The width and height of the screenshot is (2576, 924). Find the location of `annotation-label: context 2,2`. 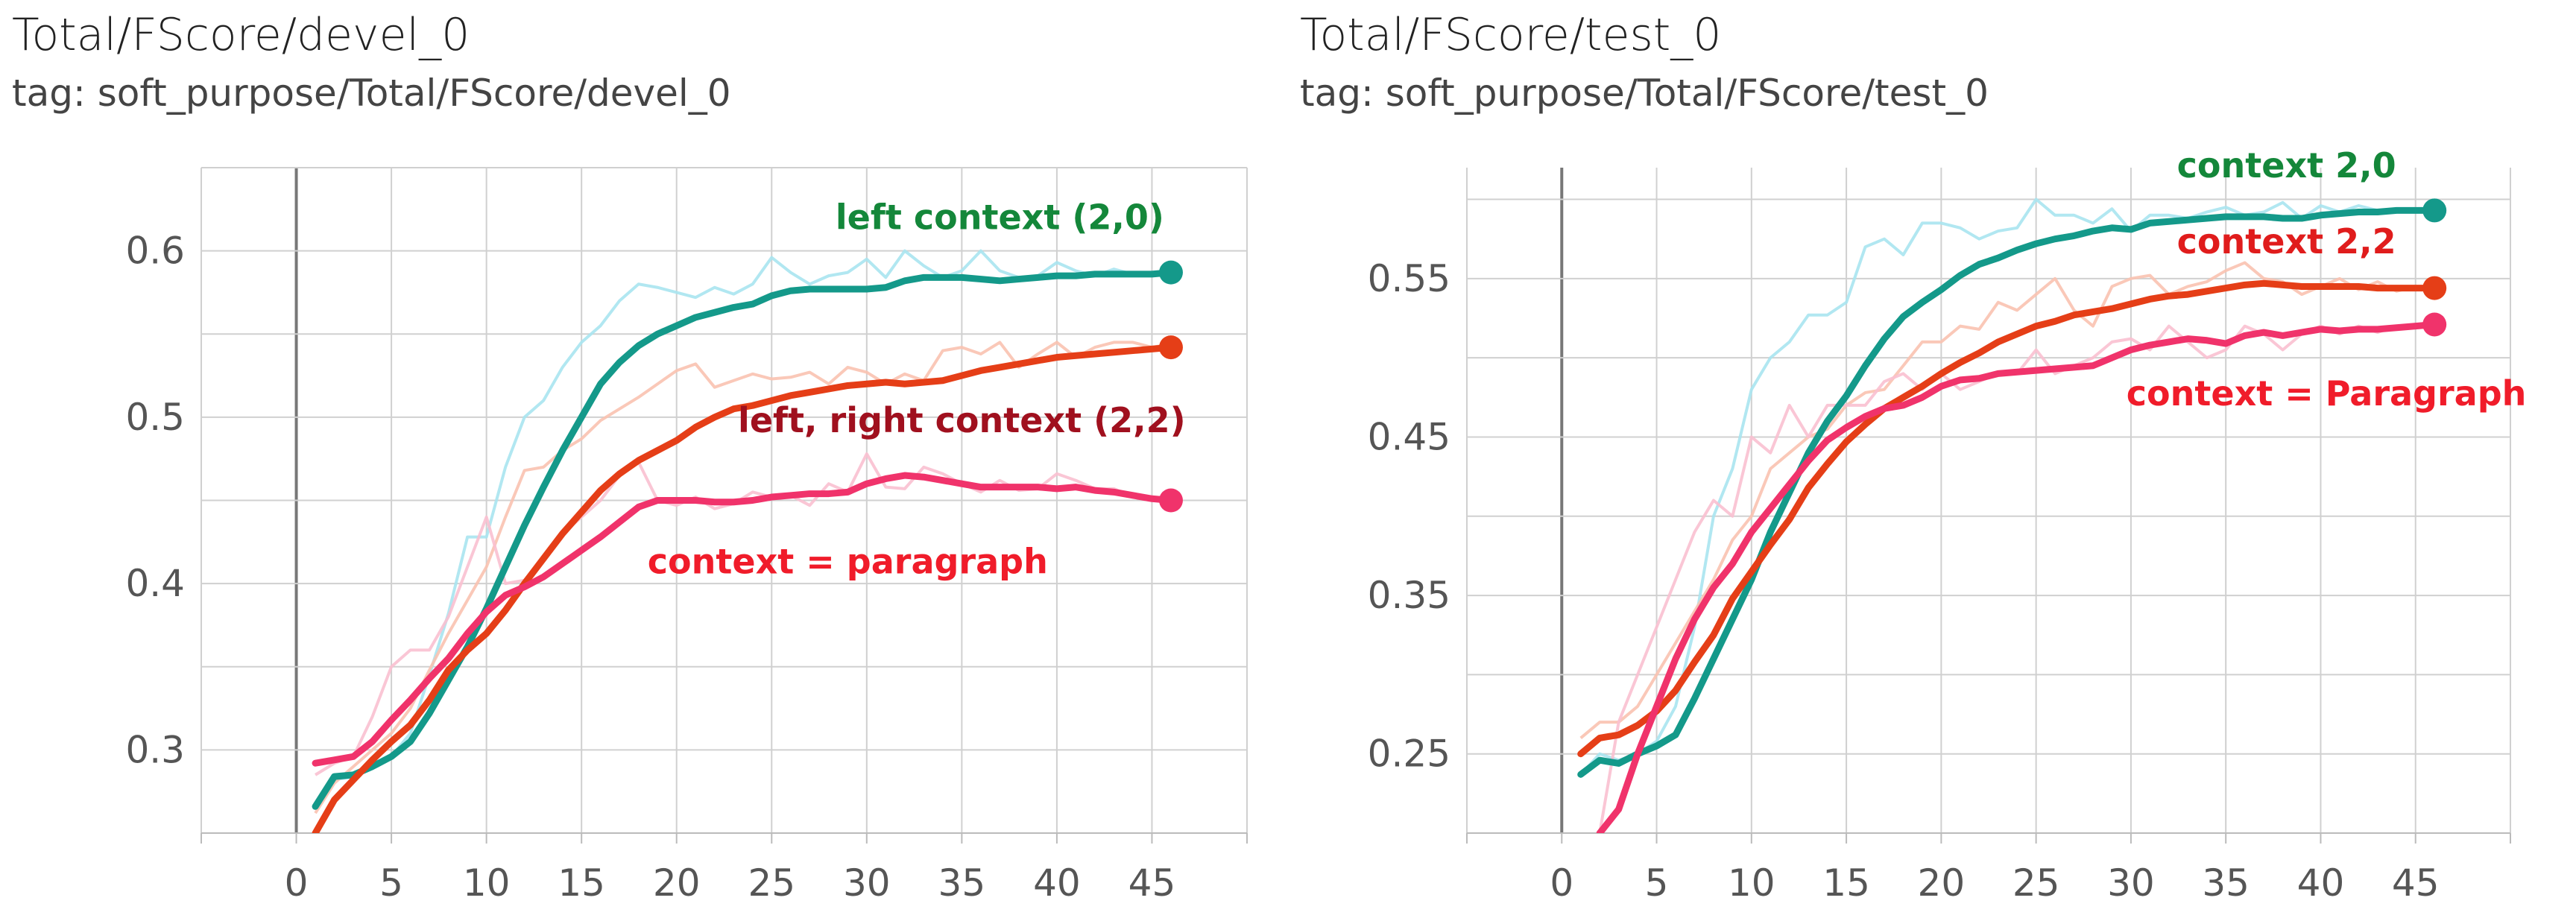

annotation-label: context 2,2 is located at coordinates (2286, 241).